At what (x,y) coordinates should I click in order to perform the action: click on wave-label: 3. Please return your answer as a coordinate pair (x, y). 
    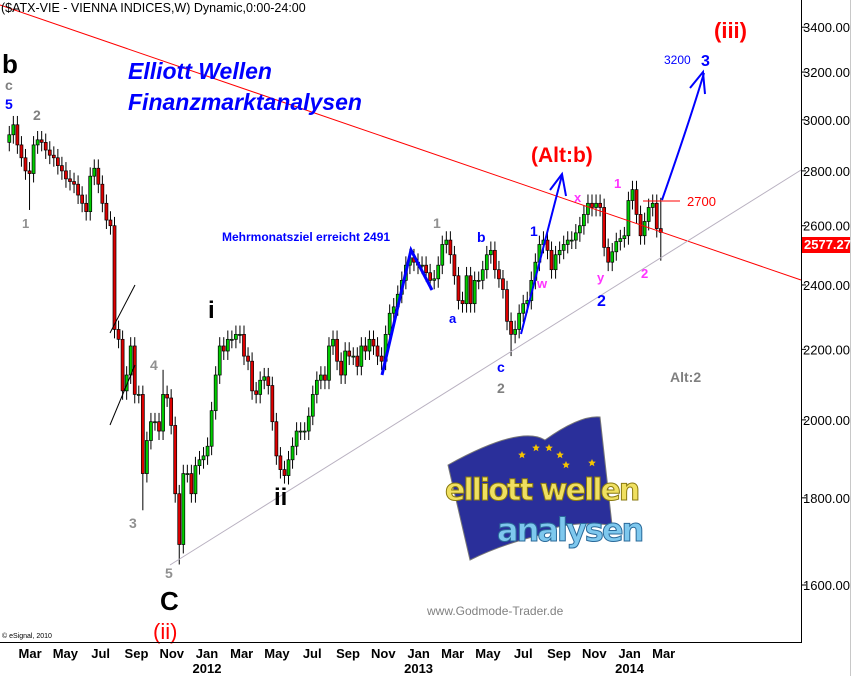
    Looking at the image, I should click on (705, 61).